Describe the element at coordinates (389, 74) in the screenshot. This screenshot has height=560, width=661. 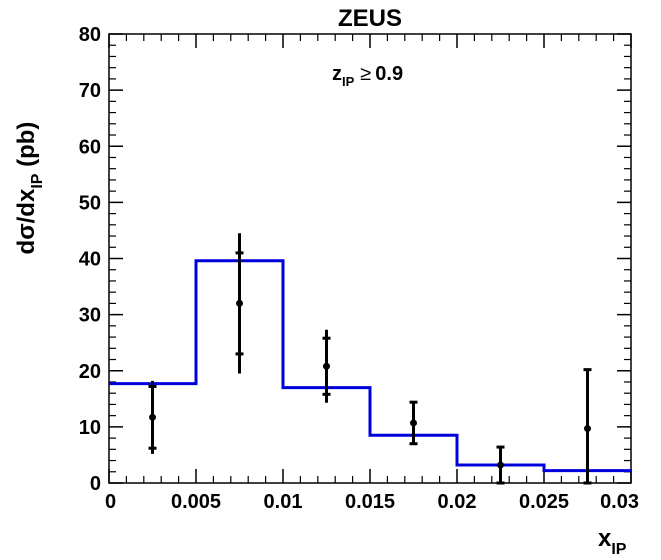
I see `cut-annotation-value: 0.9` at that location.